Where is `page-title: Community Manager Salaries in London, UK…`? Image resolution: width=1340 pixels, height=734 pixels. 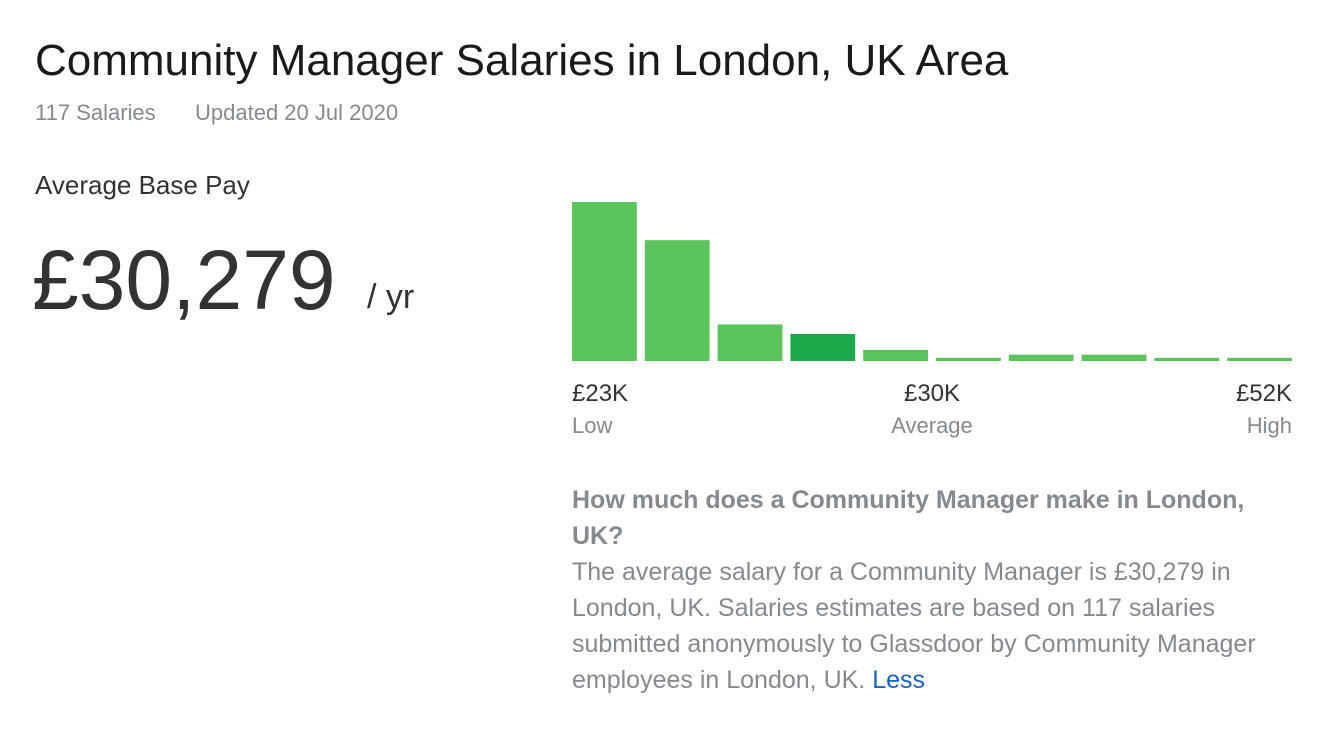 page-title: Community Manager Salaries in London, UK… is located at coordinates (522, 60).